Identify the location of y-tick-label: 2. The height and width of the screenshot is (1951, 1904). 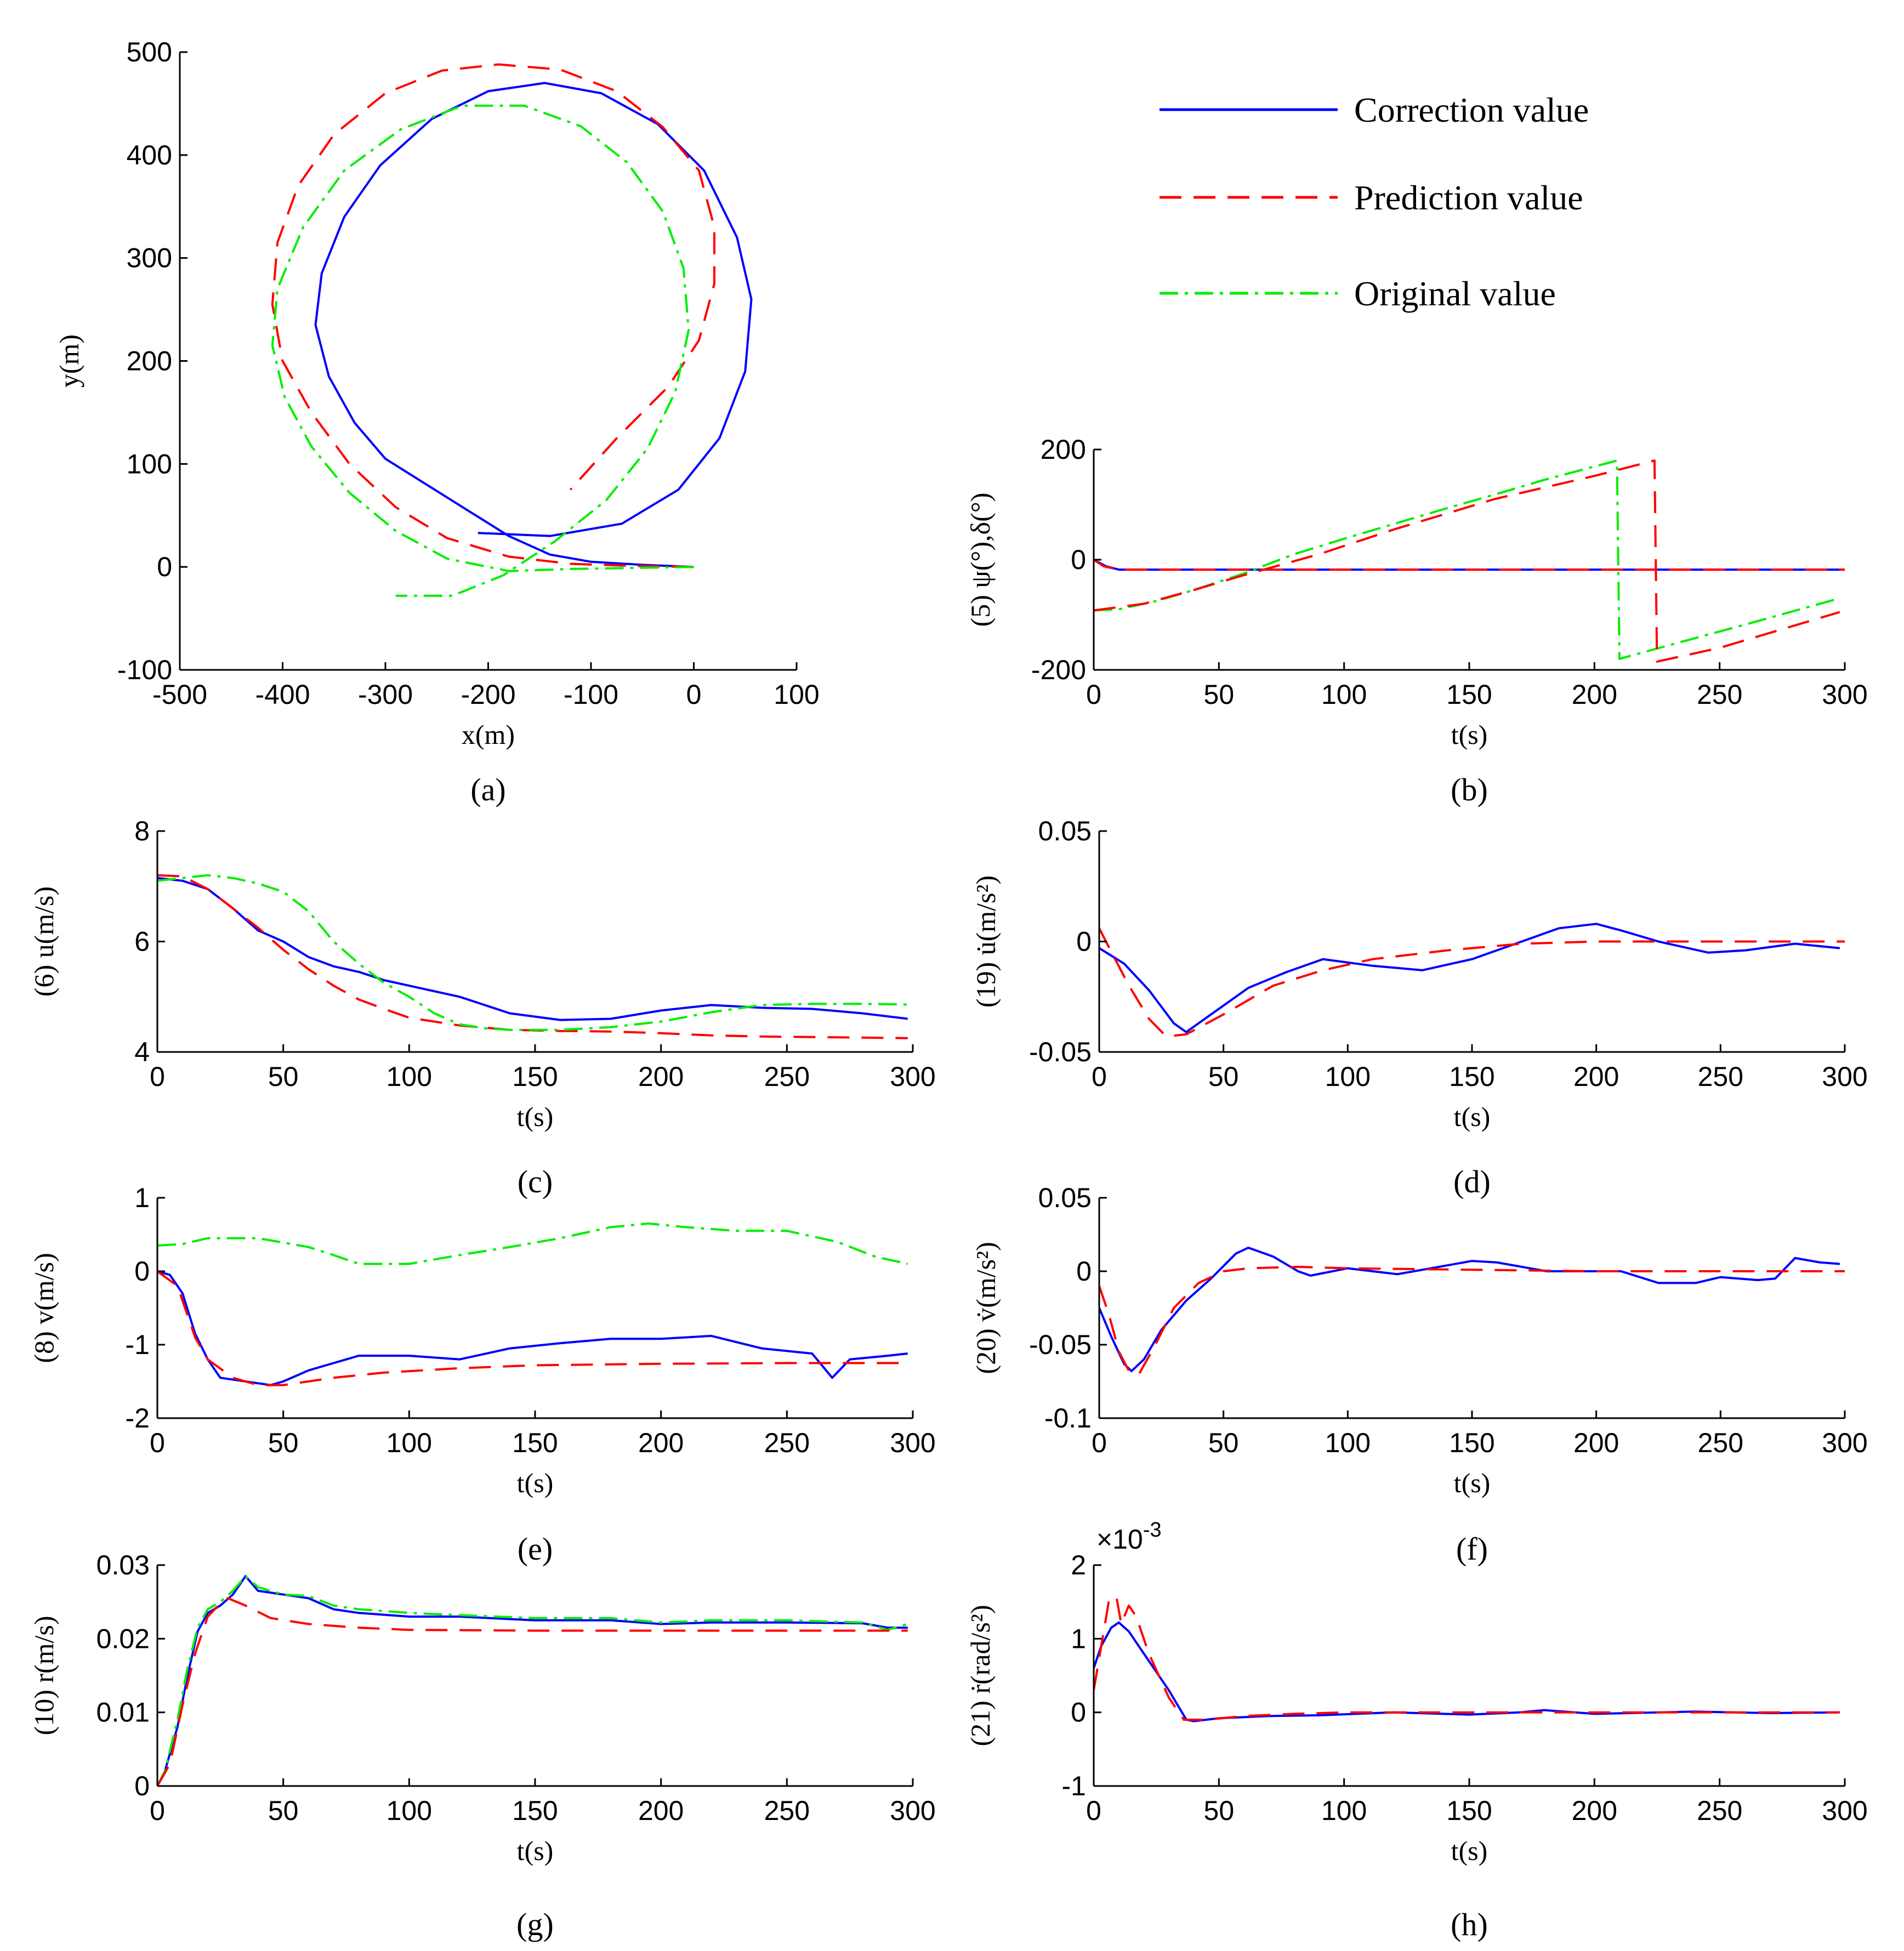
(1078, 1565).